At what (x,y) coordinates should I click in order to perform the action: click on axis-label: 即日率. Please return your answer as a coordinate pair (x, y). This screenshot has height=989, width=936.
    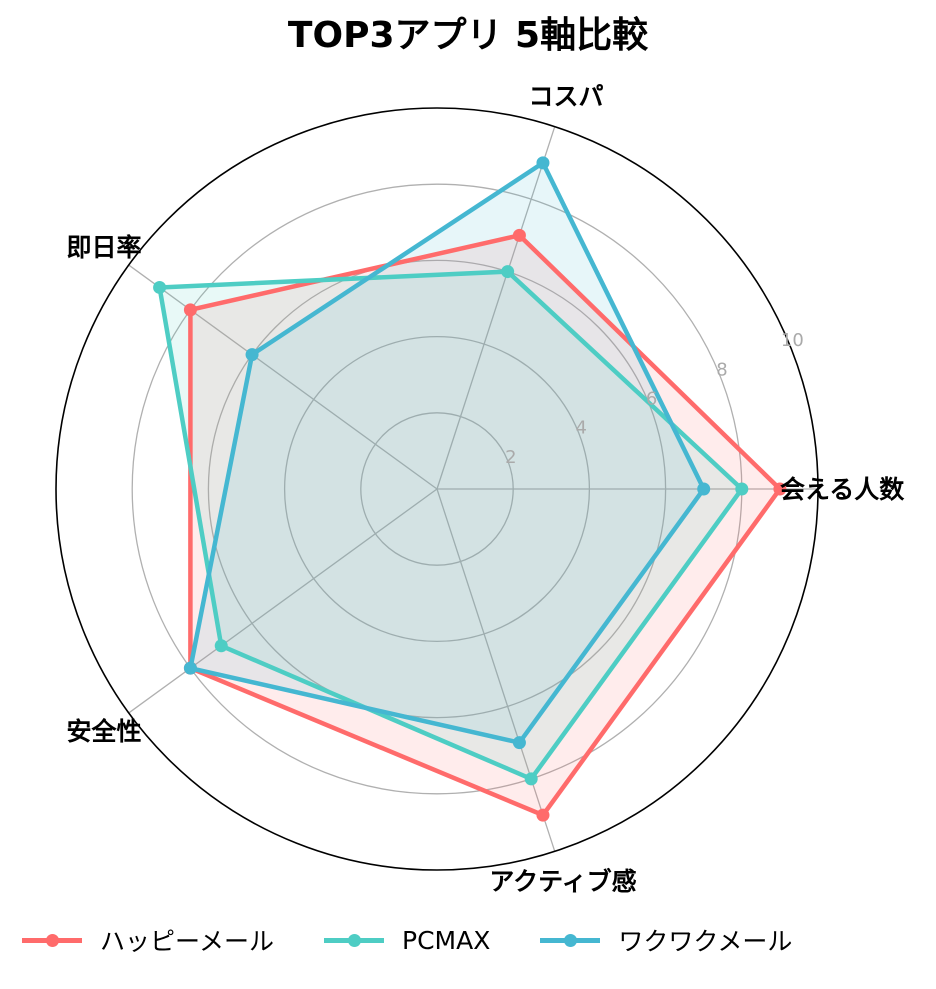
    Looking at the image, I should click on (103, 247).